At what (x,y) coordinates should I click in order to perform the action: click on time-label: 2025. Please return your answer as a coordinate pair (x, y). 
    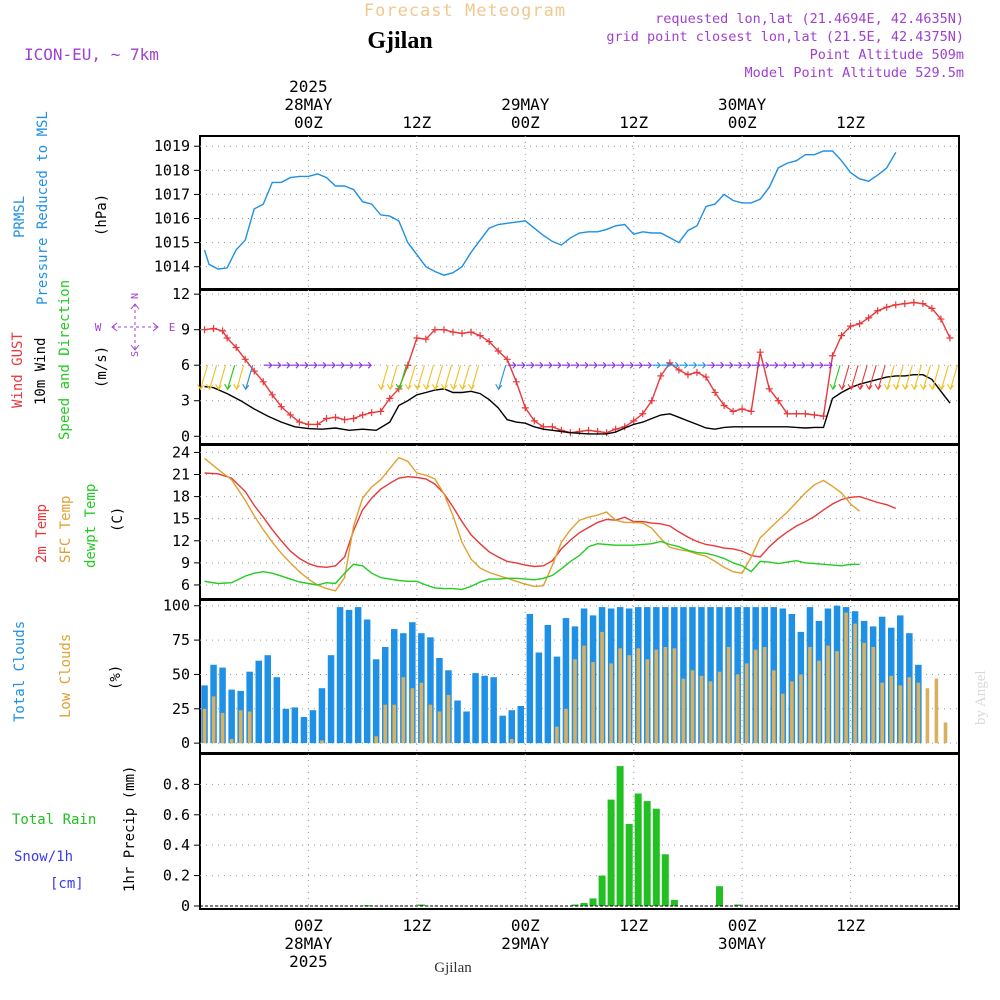
    Looking at the image, I should click on (308, 86).